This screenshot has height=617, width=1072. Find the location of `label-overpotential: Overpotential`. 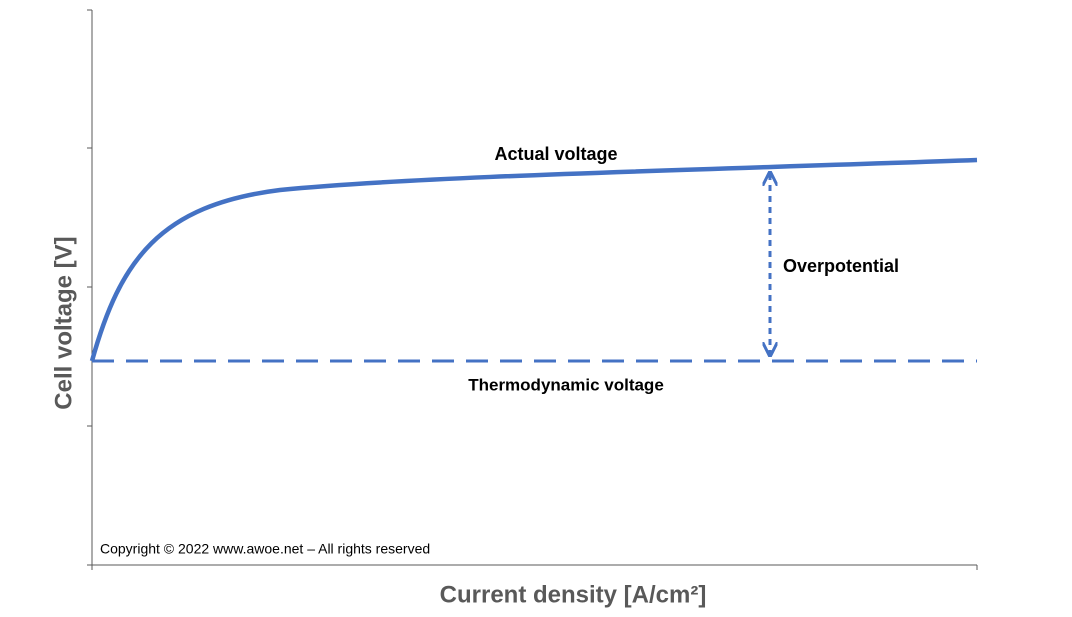

label-overpotential: Overpotential is located at coordinates (841, 266).